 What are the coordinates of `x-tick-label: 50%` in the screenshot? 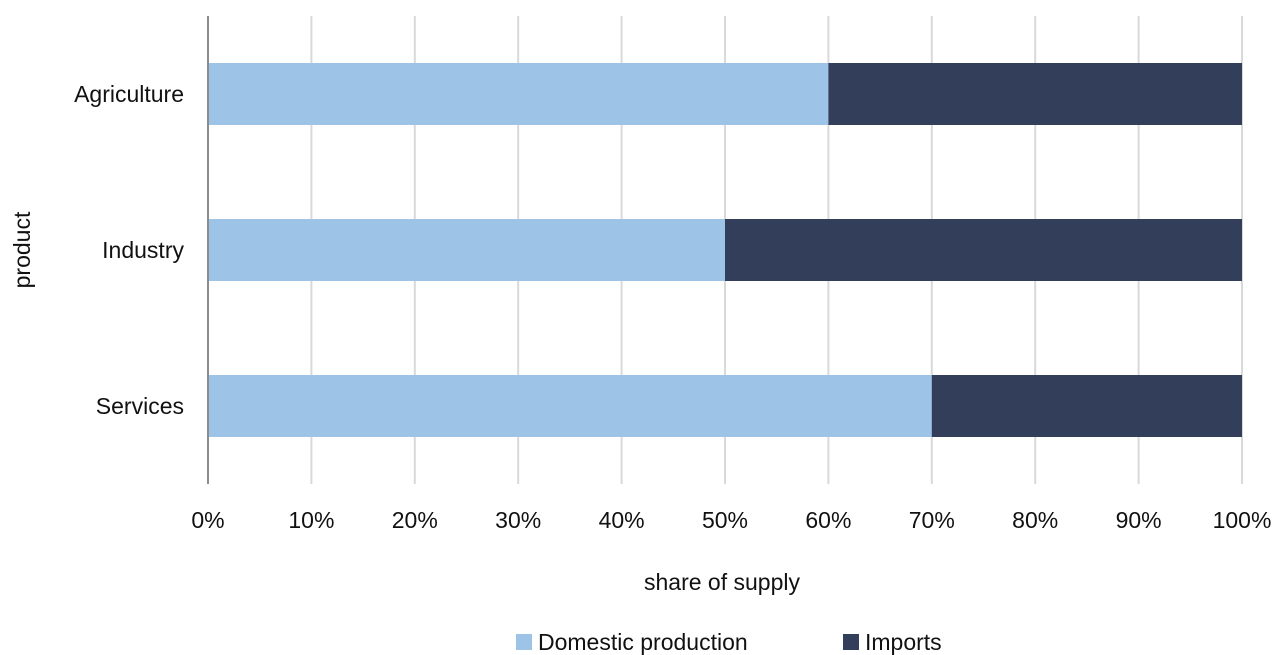 It's located at (725, 520).